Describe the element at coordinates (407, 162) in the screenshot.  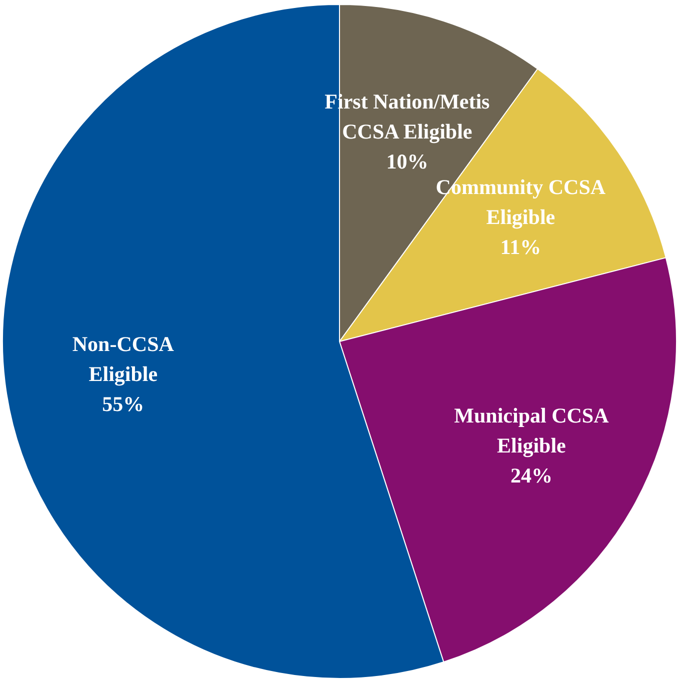
I see `data-label: 10%` at that location.